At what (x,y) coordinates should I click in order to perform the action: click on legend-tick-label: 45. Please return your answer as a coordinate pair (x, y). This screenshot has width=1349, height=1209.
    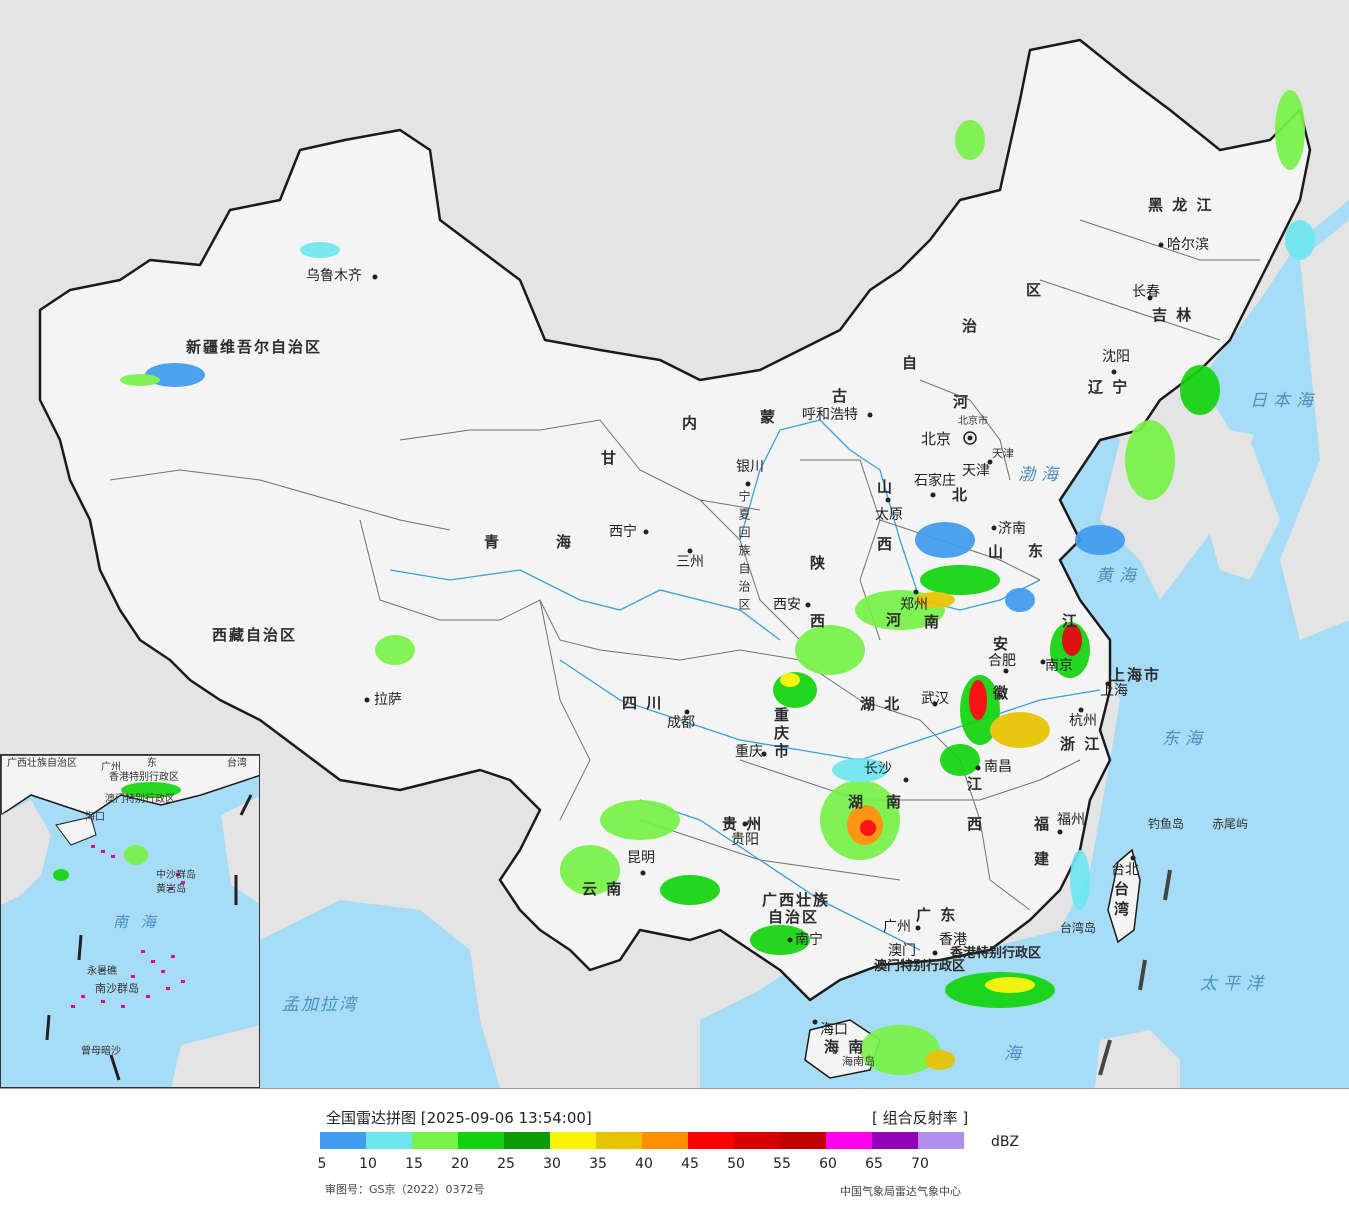
    Looking at the image, I should click on (690, 1164).